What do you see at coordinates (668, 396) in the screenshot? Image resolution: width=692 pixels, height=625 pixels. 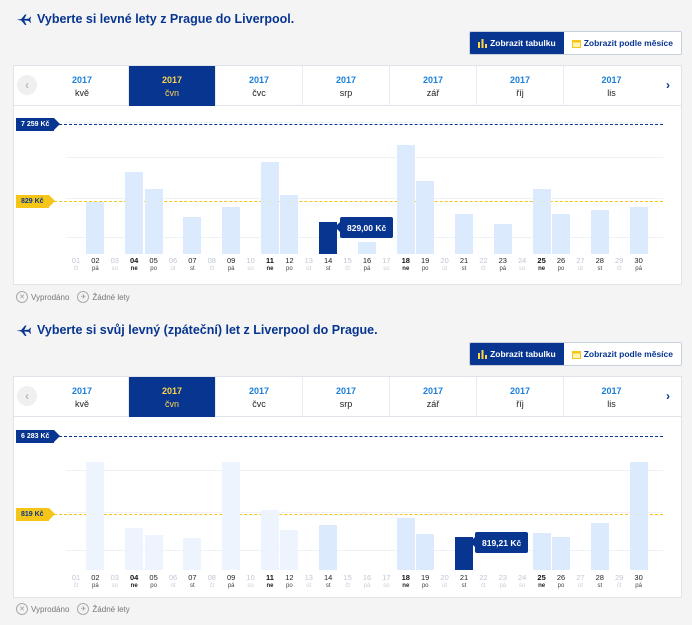 I see `return-next-month-chevron-right-icon: ›` at bounding box center [668, 396].